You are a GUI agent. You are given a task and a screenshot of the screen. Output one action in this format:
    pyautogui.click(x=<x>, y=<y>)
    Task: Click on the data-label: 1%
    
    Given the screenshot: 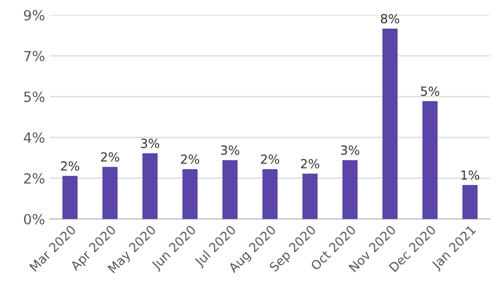 What is the action you would take?
    pyautogui.click(x=470, y=175)
    